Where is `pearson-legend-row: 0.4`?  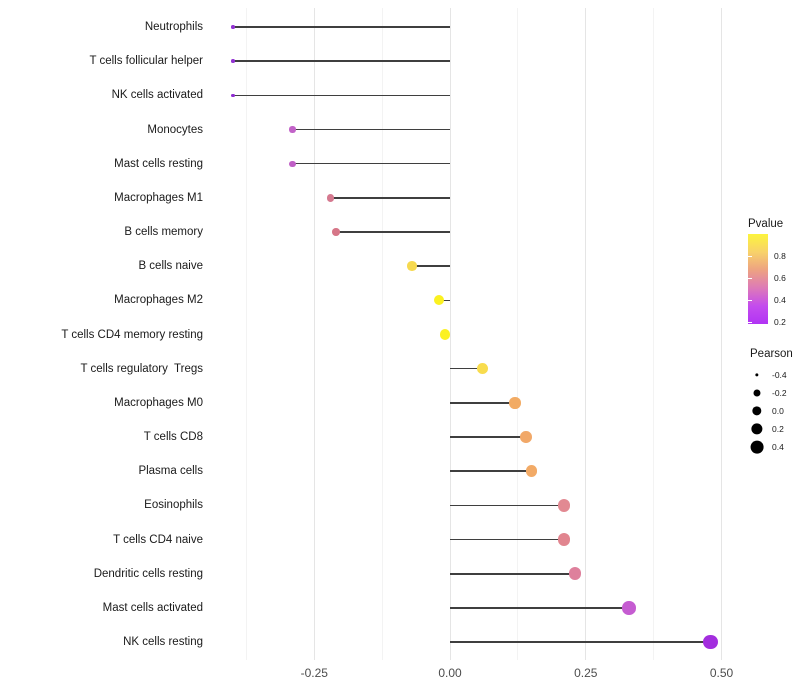
pearson-legend-row: 0.4 is located at coordinates (771, 447).